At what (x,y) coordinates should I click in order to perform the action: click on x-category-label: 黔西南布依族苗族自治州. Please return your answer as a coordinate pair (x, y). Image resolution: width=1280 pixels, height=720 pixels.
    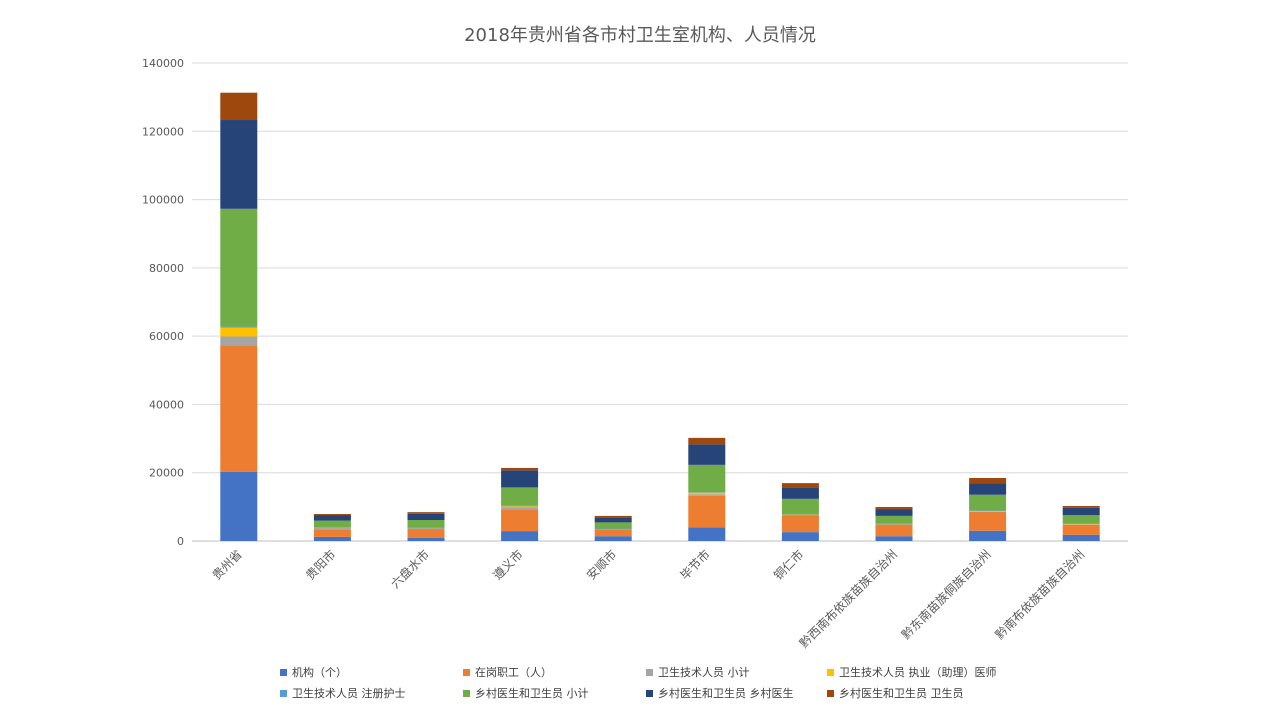
    Looking at the image, I should click on (848, 599).